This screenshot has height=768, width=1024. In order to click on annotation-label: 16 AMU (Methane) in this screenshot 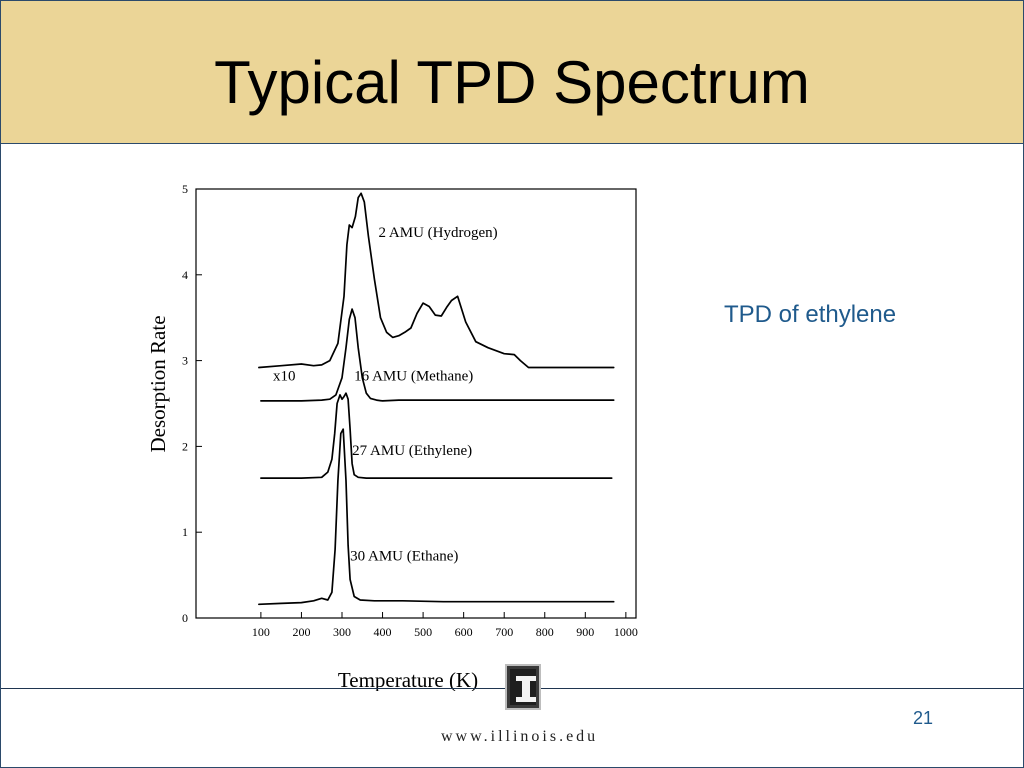, I will do `click(413, 376)`.